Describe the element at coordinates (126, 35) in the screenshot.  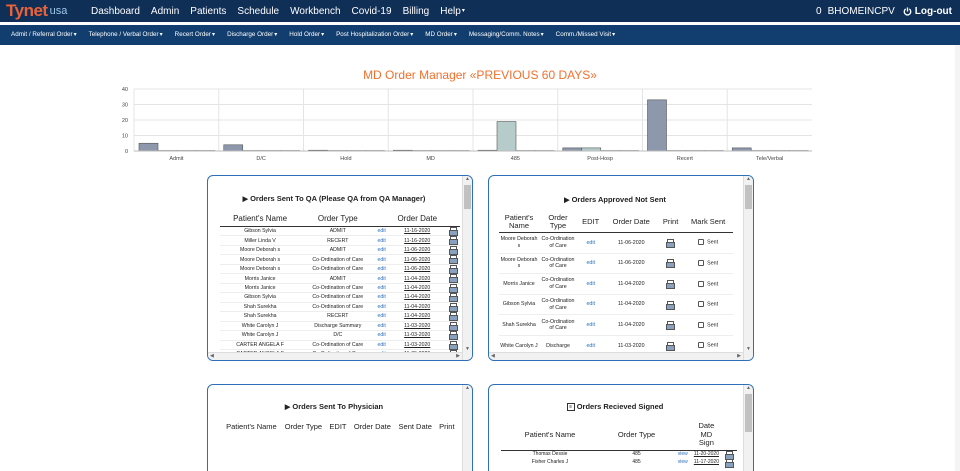
I see `subnav-item-1: Telephone / Verbal Order▾` at that location.